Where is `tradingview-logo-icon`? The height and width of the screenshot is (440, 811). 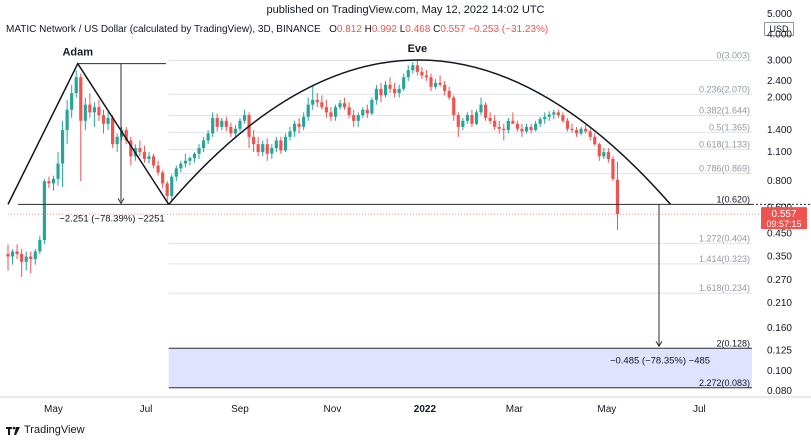 tradingview-logo-icon is located at coordinates (13, 430).